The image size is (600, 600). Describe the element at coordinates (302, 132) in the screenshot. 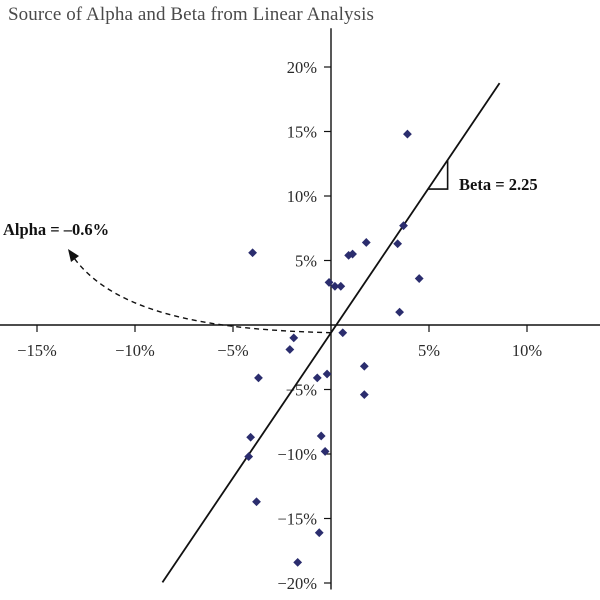

I see `y-tick-label: 15%` at that location.